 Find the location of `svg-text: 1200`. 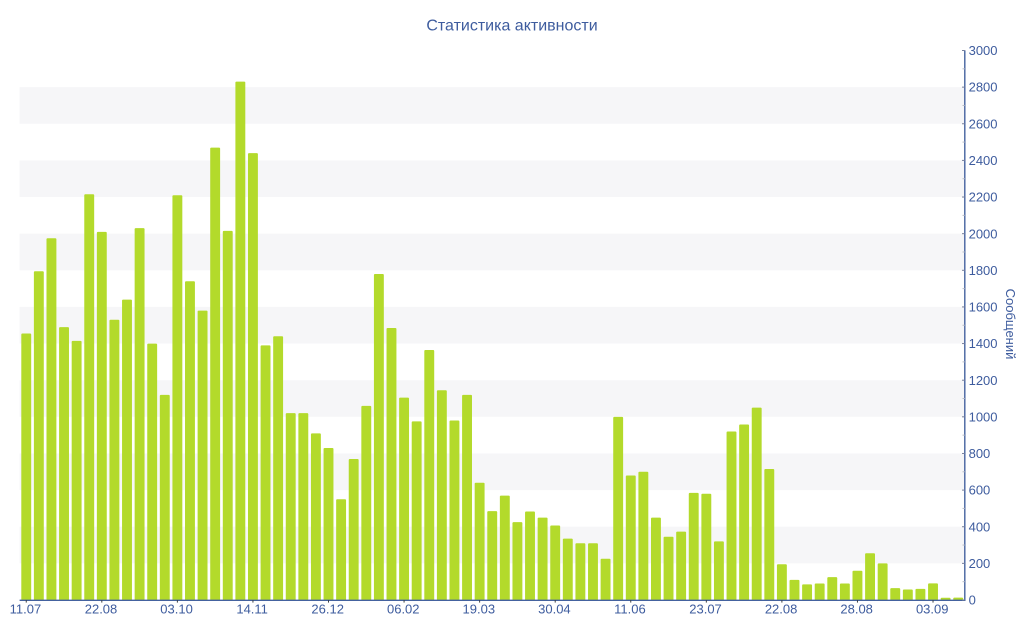

svg-text: 1200 is located at coordinates (983, 380).